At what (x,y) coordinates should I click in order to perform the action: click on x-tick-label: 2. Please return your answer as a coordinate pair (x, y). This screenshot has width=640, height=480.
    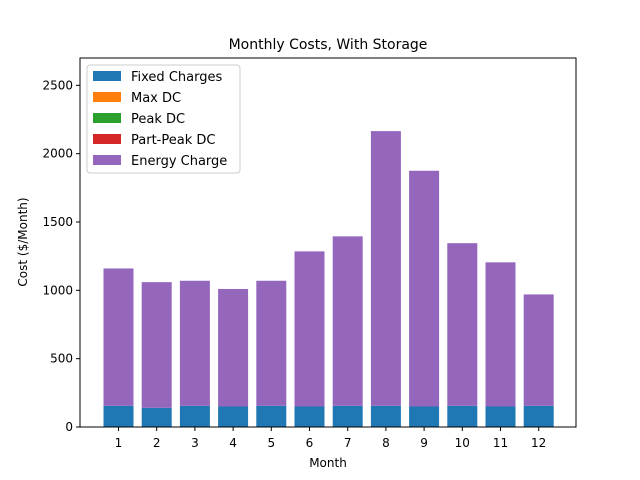
    Looking at the image, I should click on (157, 443).